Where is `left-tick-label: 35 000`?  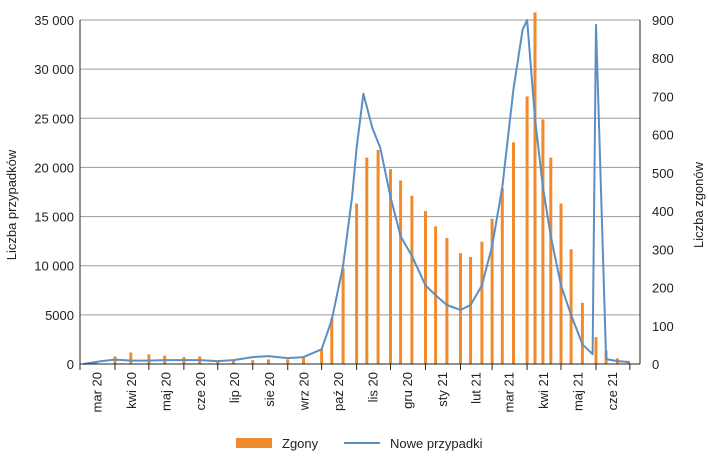 left-tick-label: 35 000 is located at coordinates (54, 20).